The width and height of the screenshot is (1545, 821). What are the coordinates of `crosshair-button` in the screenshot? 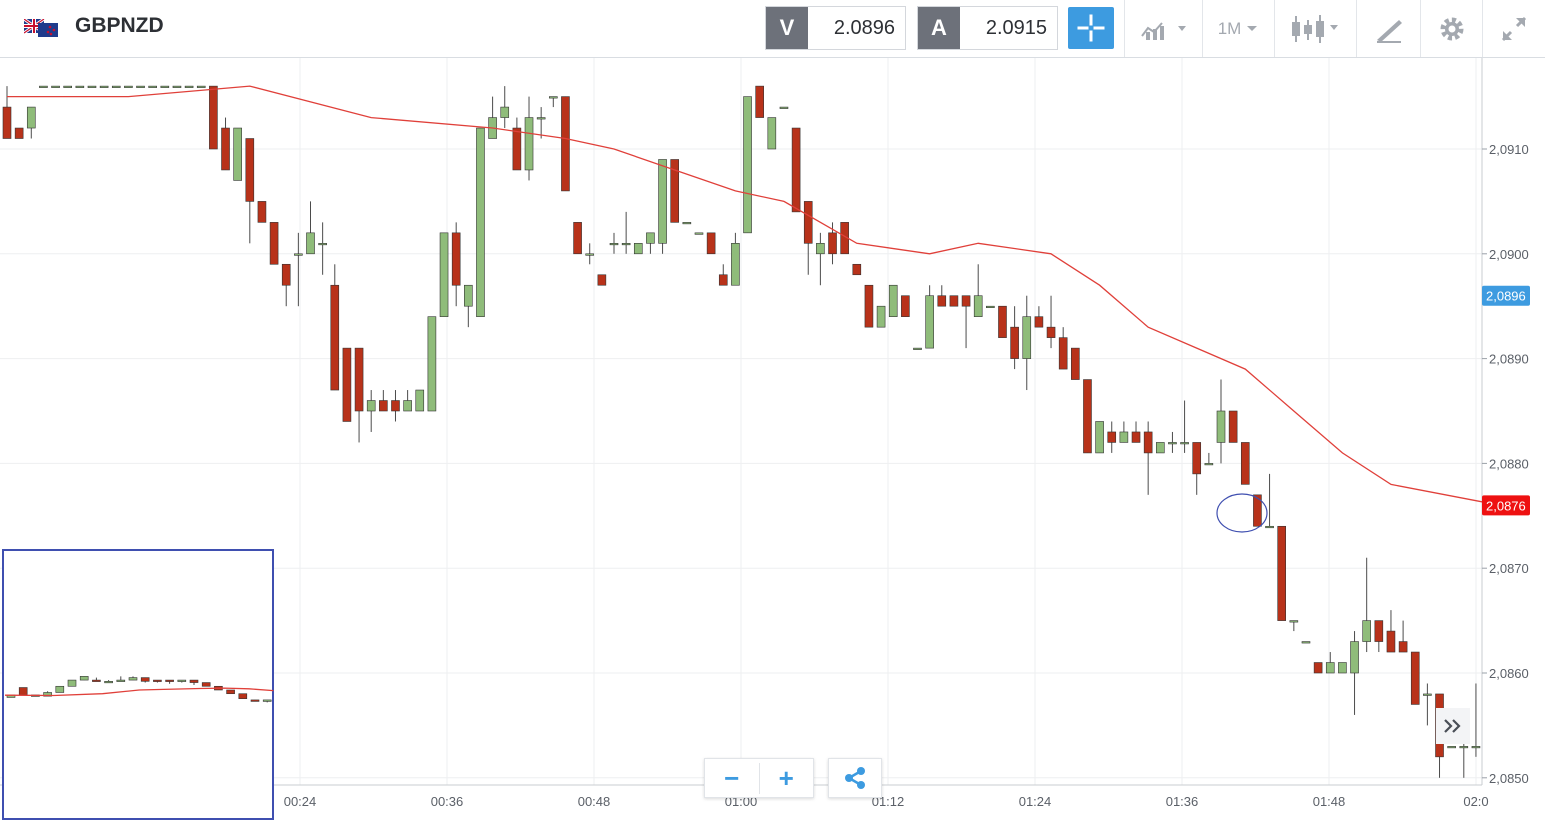 It's located at (1091, 28).